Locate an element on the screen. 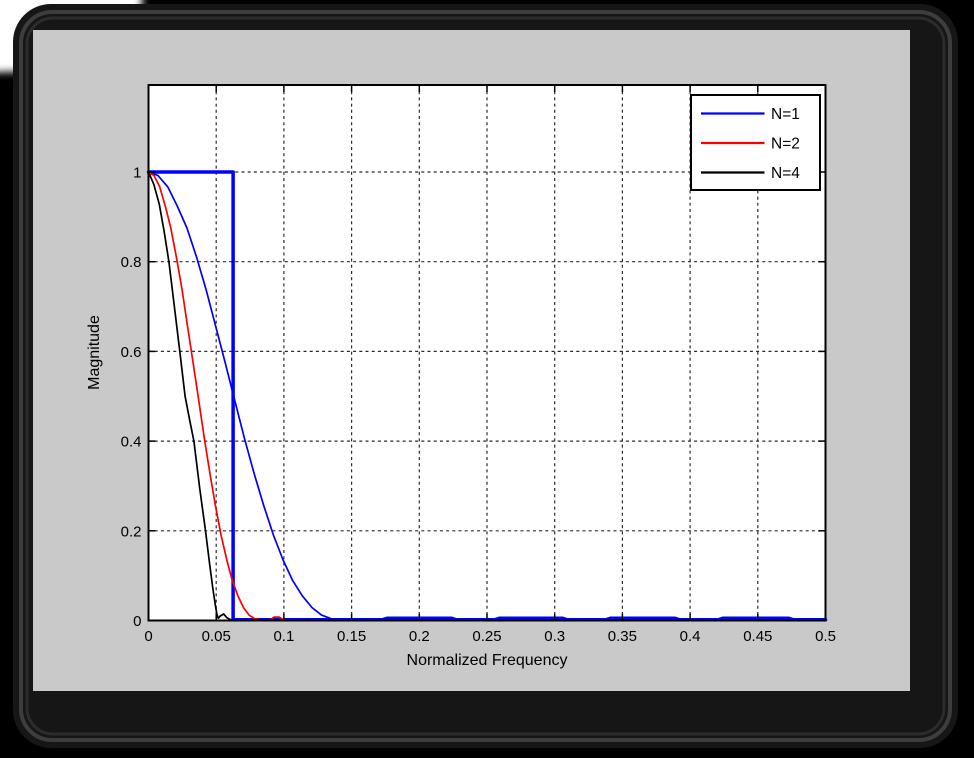 The image size is (974, 758). y-tick-label: 0.2 is located at coordinates (131, 531).